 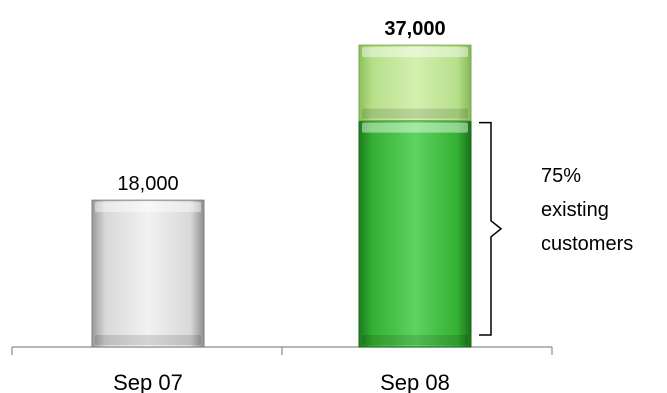 What do you see at coordinates (561, 176) in the screenshot?
I see `annotation-line-percent: 75%` at bounding box center [561, 176].